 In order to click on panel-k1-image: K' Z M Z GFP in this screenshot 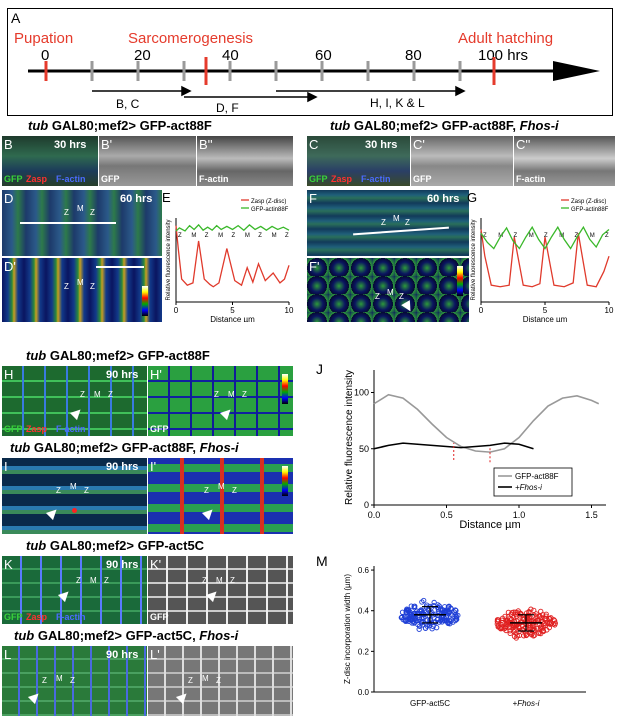, I will do `click(220, 590)`.